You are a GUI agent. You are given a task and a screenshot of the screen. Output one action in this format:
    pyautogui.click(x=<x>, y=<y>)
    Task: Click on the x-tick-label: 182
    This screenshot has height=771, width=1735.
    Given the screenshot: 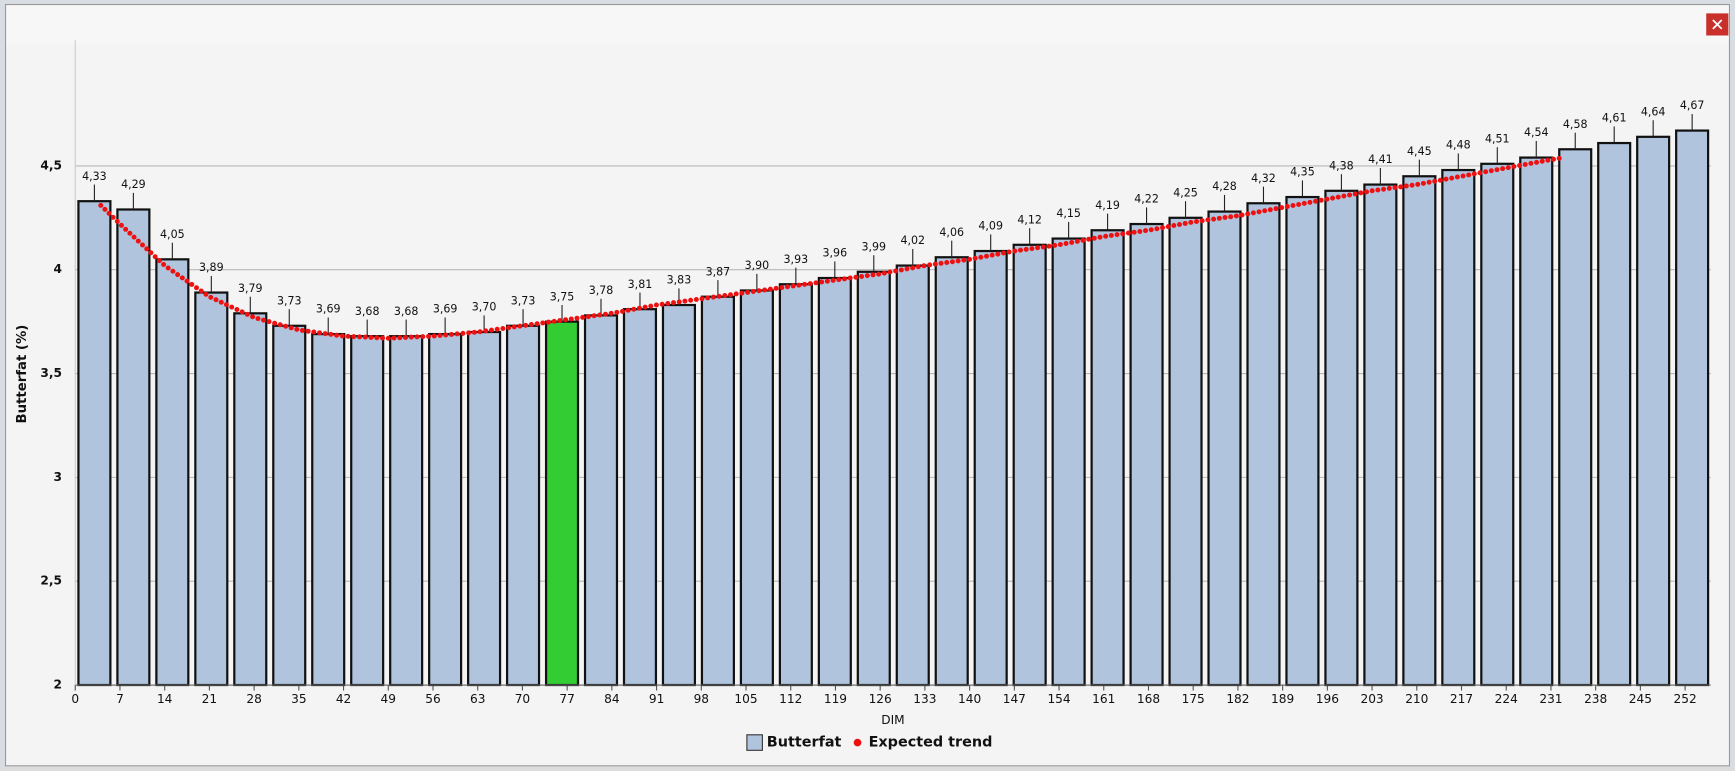 What is the action you would take?
    pyautogui.click(x=1237, y=699)
    